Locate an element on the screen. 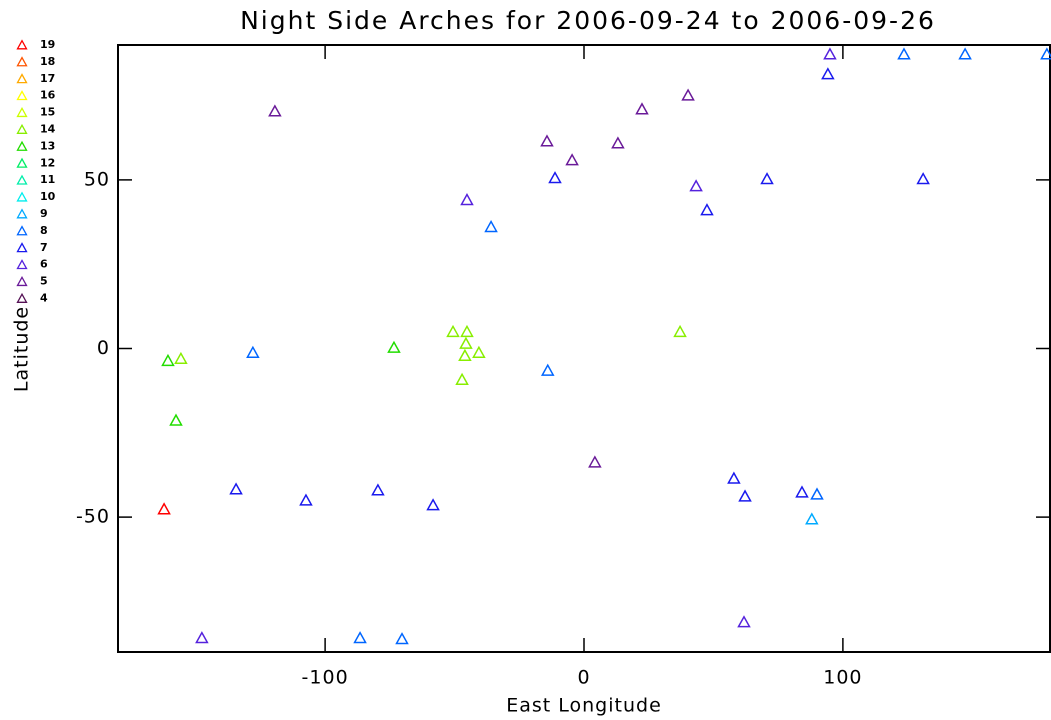  y-axis-label: Latitude is located at coordinates (22, 349).